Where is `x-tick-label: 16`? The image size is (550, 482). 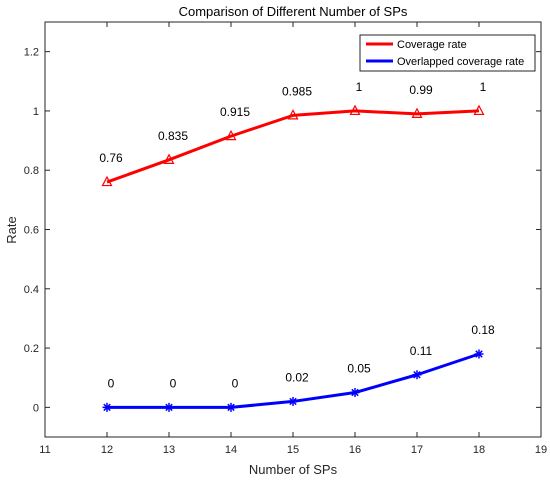 x-tick-label: 16 is located at coordinates (355, 450).